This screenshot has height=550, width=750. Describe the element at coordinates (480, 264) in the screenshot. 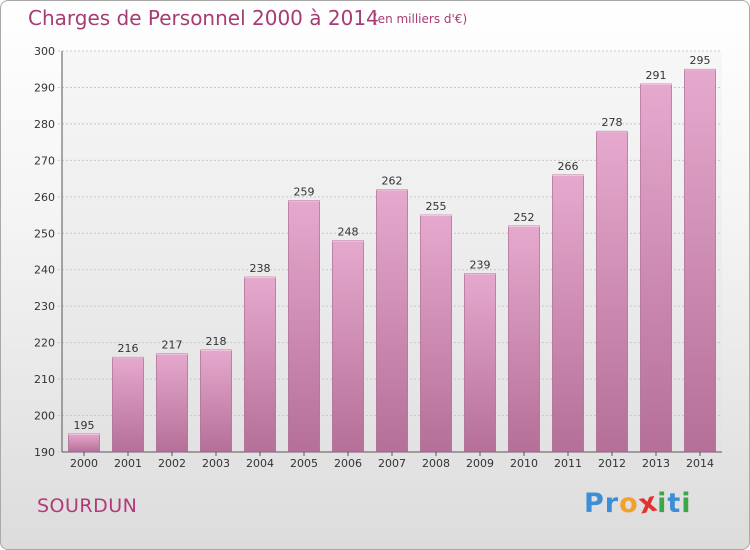

I see `data-label: 239` at that location.